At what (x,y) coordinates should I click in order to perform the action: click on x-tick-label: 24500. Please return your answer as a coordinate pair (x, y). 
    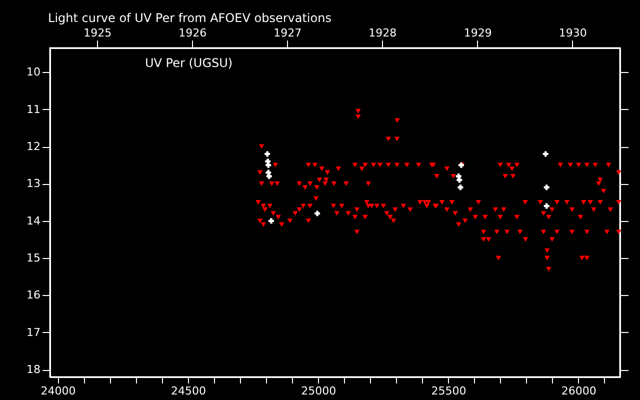
    Looking at the image, I should click on (188, 391).